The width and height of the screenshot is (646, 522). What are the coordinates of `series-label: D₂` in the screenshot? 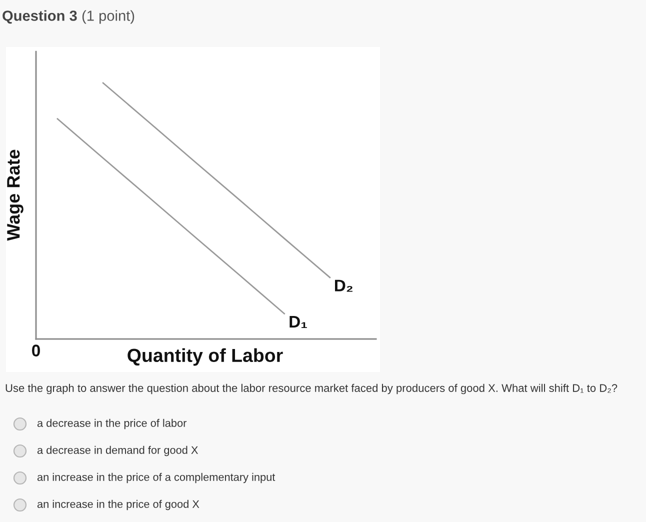 It's located at (343, 286).